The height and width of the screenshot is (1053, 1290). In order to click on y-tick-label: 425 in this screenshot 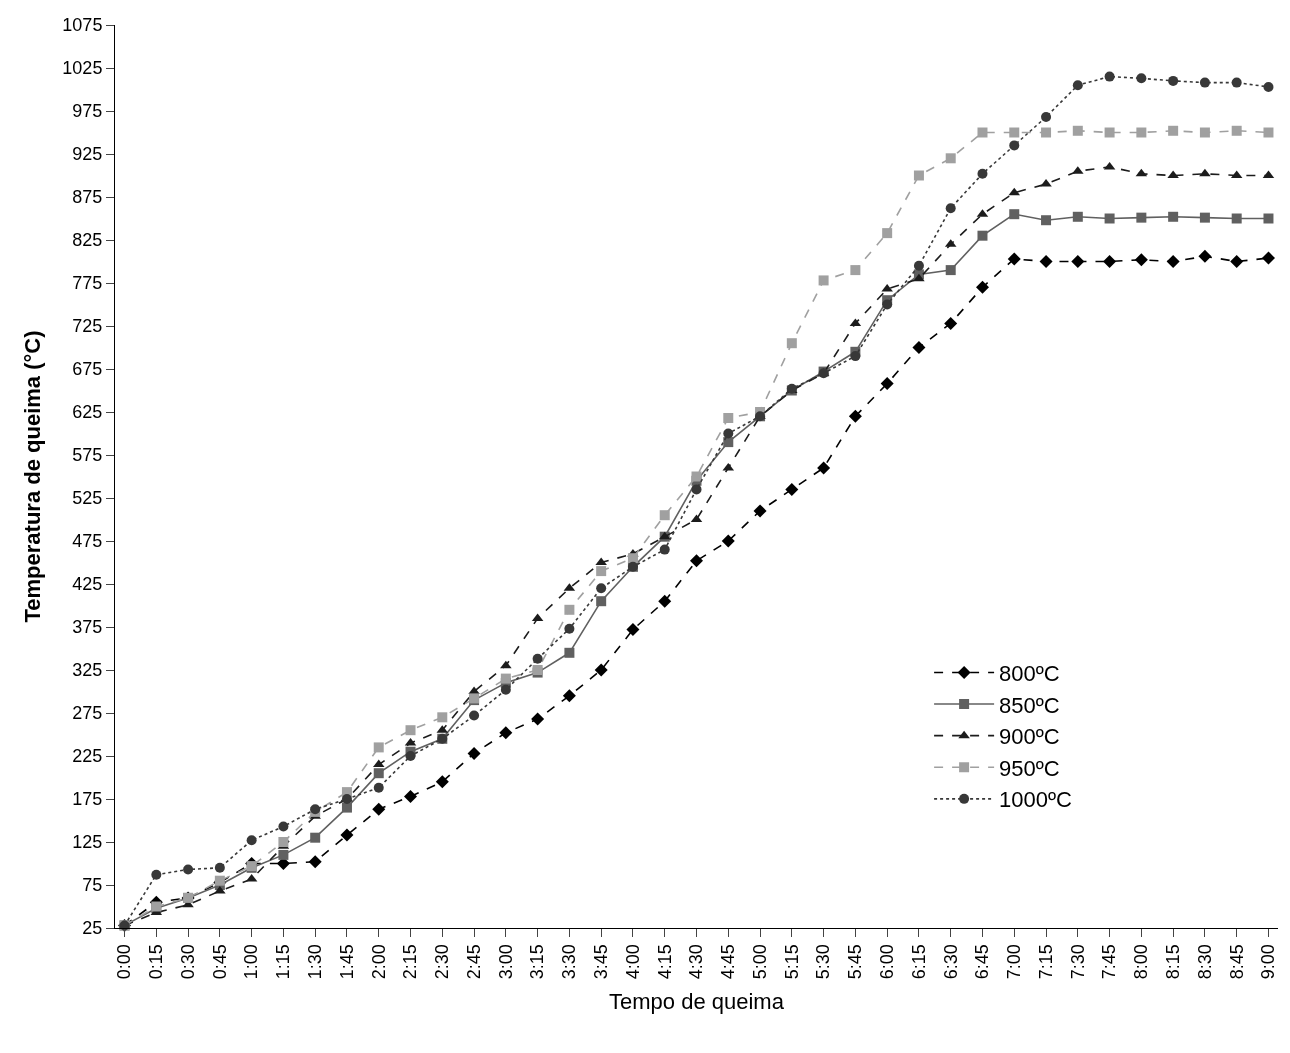, I will do `click(87, 584)`.